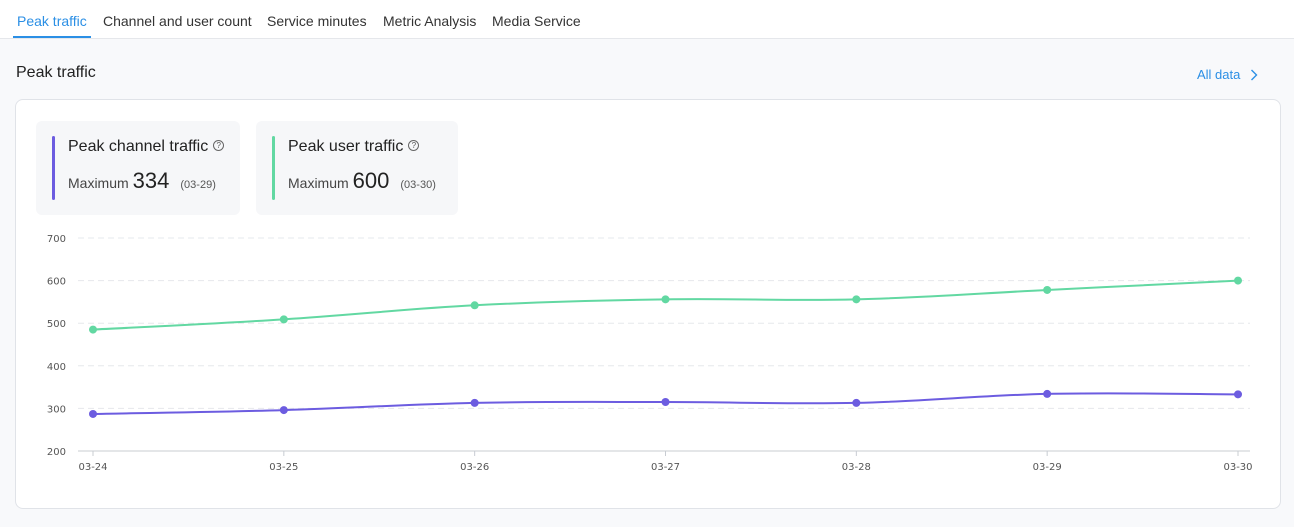 Image resolution: width=1294 pixels, height=527 pixels. I want to click on x-tick-label: 03-24, so click(92, 467).